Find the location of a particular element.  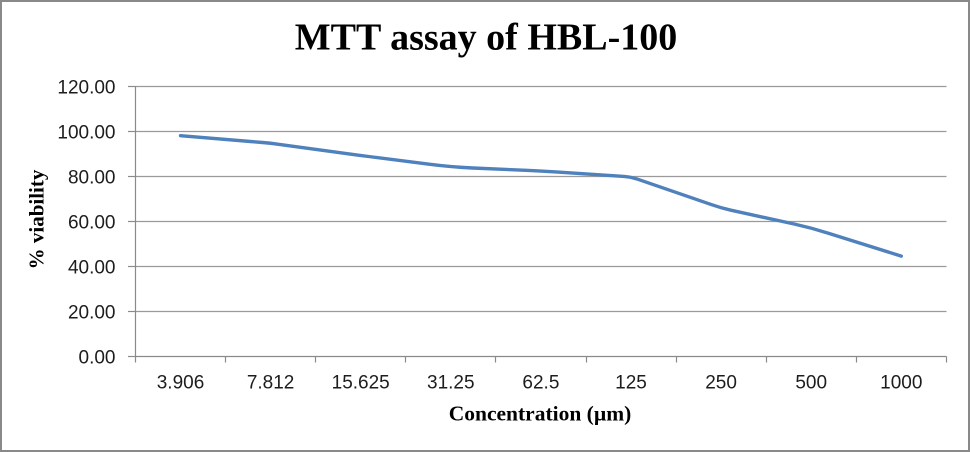

svg-text: 7.812 is located at coordinates (271, 383).